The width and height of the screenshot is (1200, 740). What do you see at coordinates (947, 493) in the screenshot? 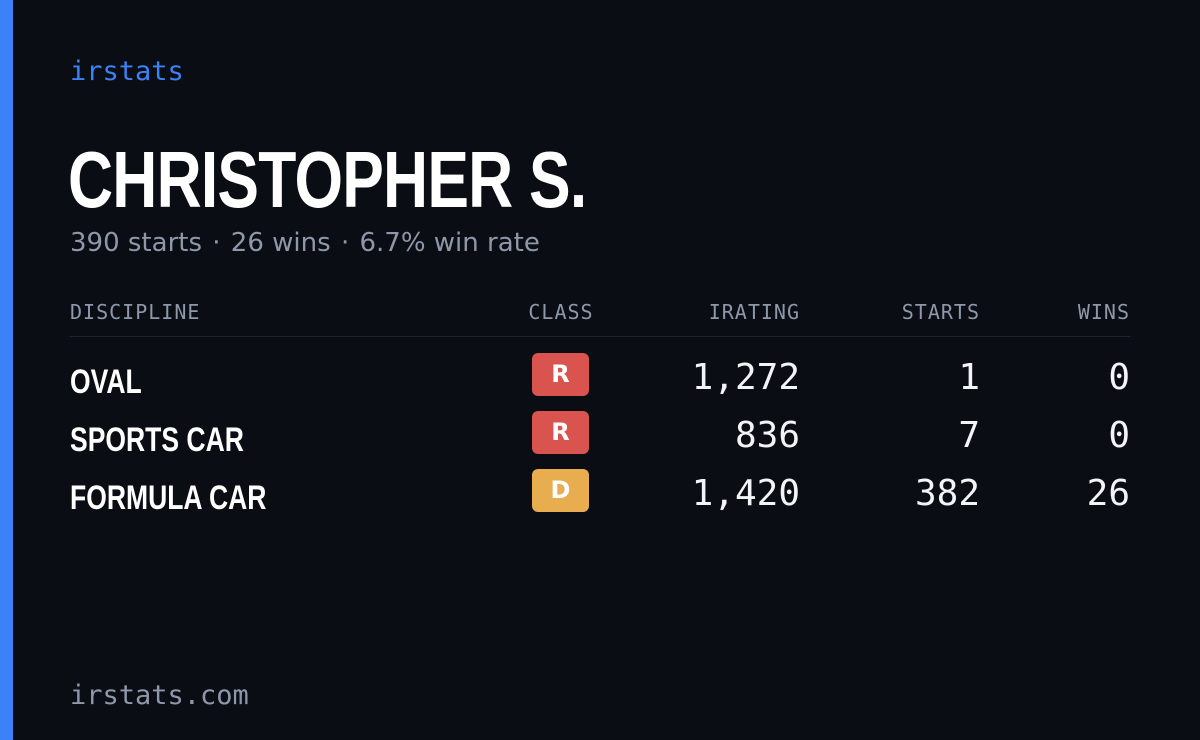
I see `starts-value: 382` at bounding box center [947, 493].